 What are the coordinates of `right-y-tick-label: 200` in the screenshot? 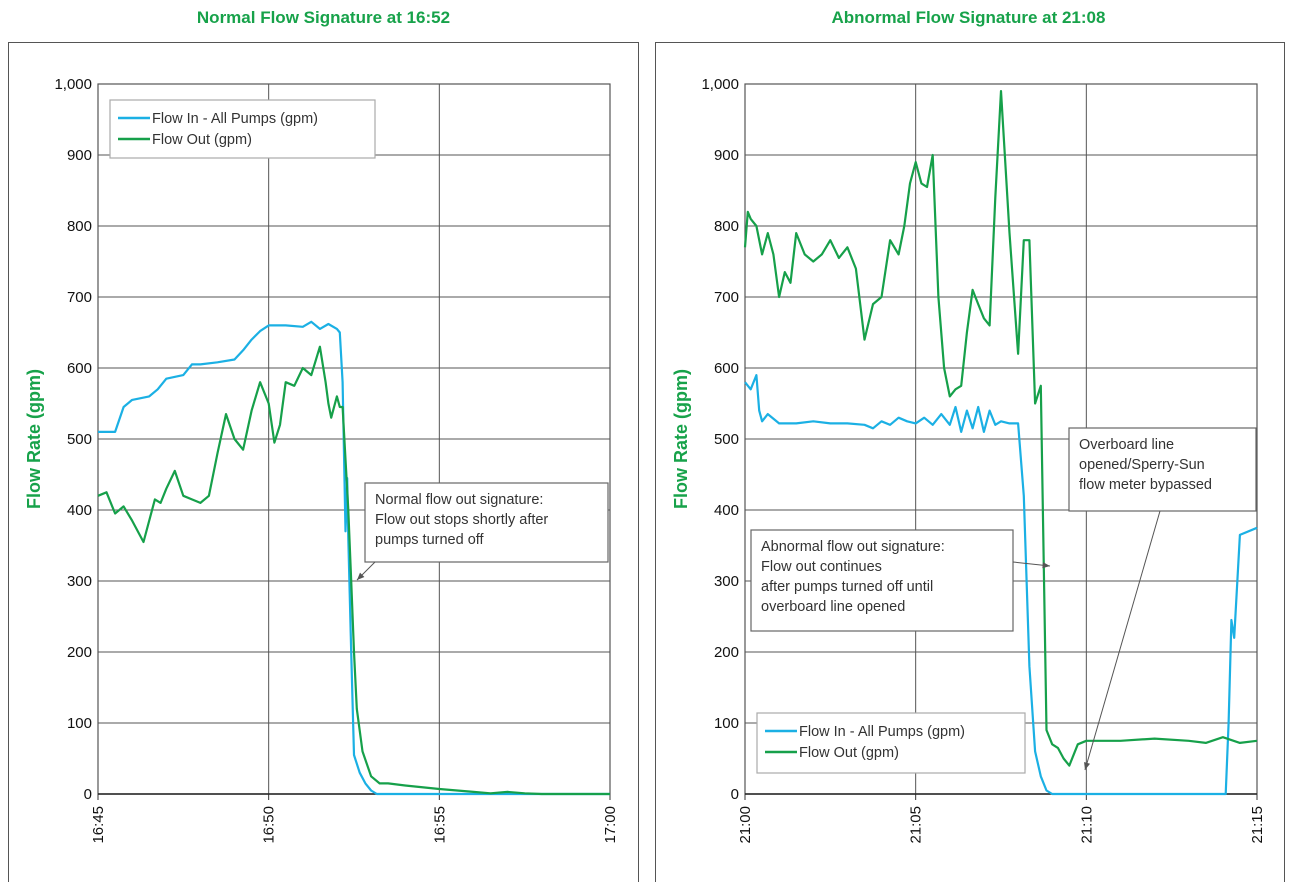 It's located at (726, 652).